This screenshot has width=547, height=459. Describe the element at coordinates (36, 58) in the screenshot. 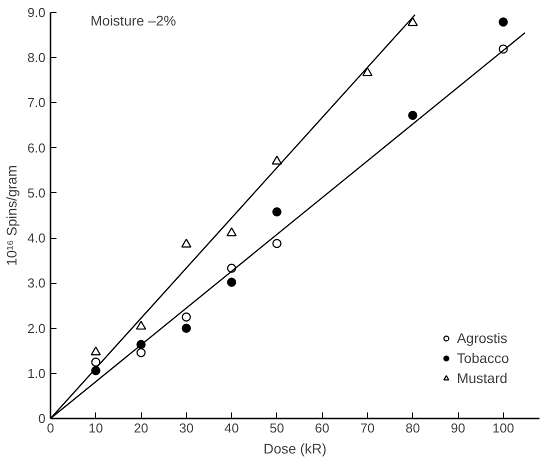

I see `y-tick-label: 8.0` at that location.